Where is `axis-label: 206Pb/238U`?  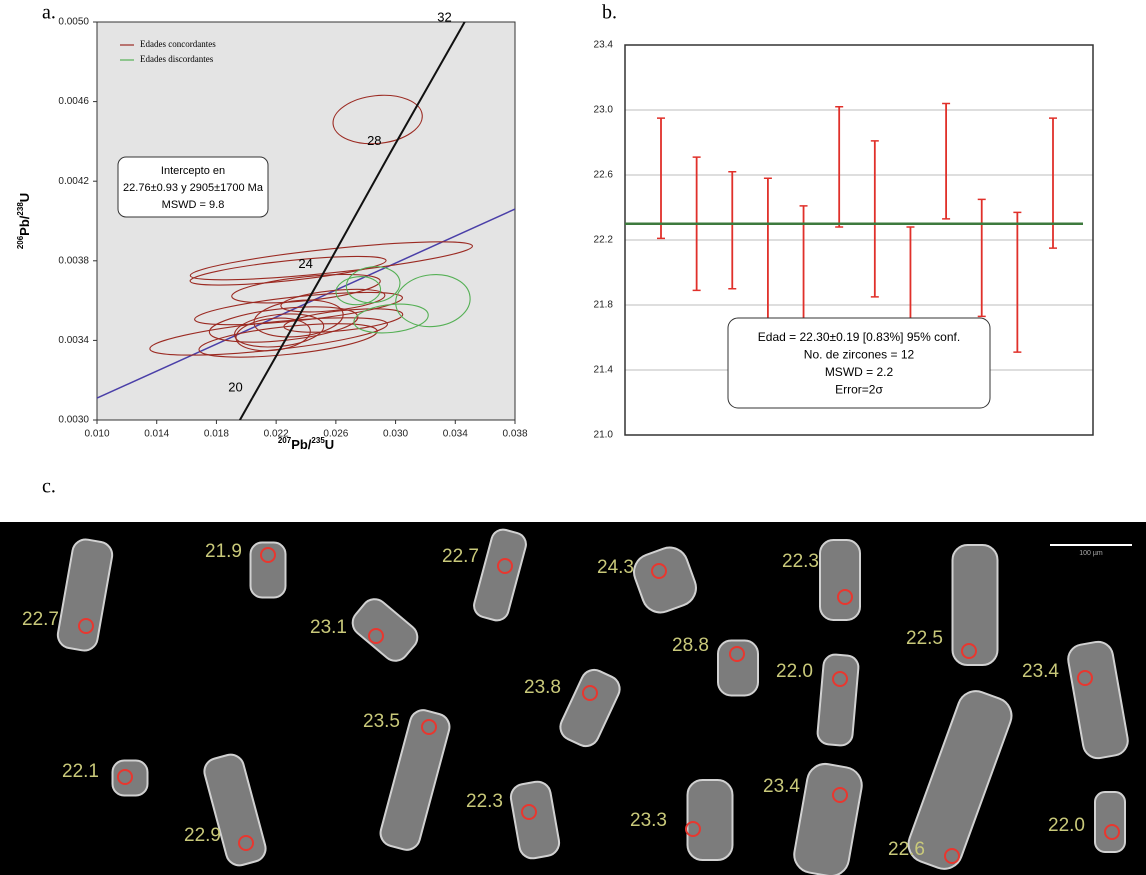
axis-label: 206Pb/238U is located at coordinates (24, 221).